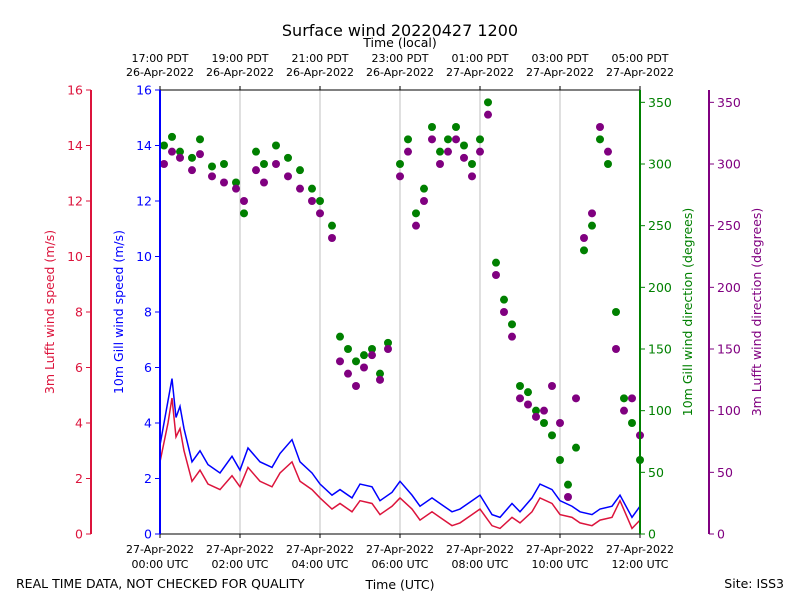  I want to click on top-tick-time: 23:00 PDT, so click(399, 58).